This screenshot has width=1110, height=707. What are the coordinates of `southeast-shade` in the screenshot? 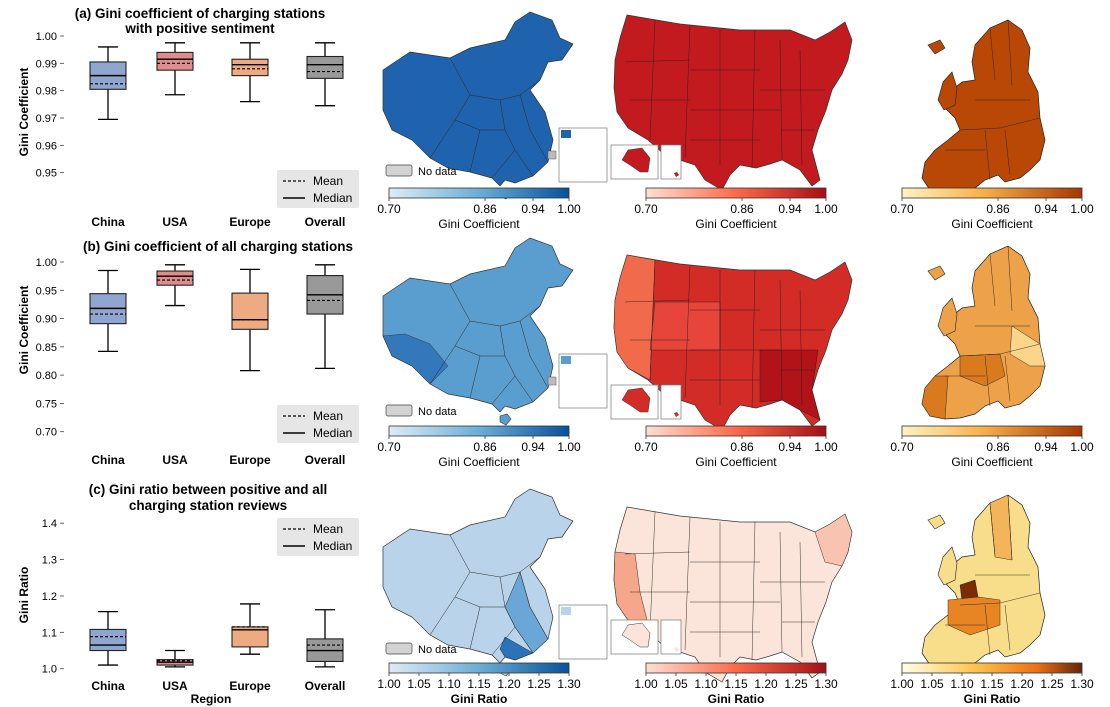 It's located at (790, 385).